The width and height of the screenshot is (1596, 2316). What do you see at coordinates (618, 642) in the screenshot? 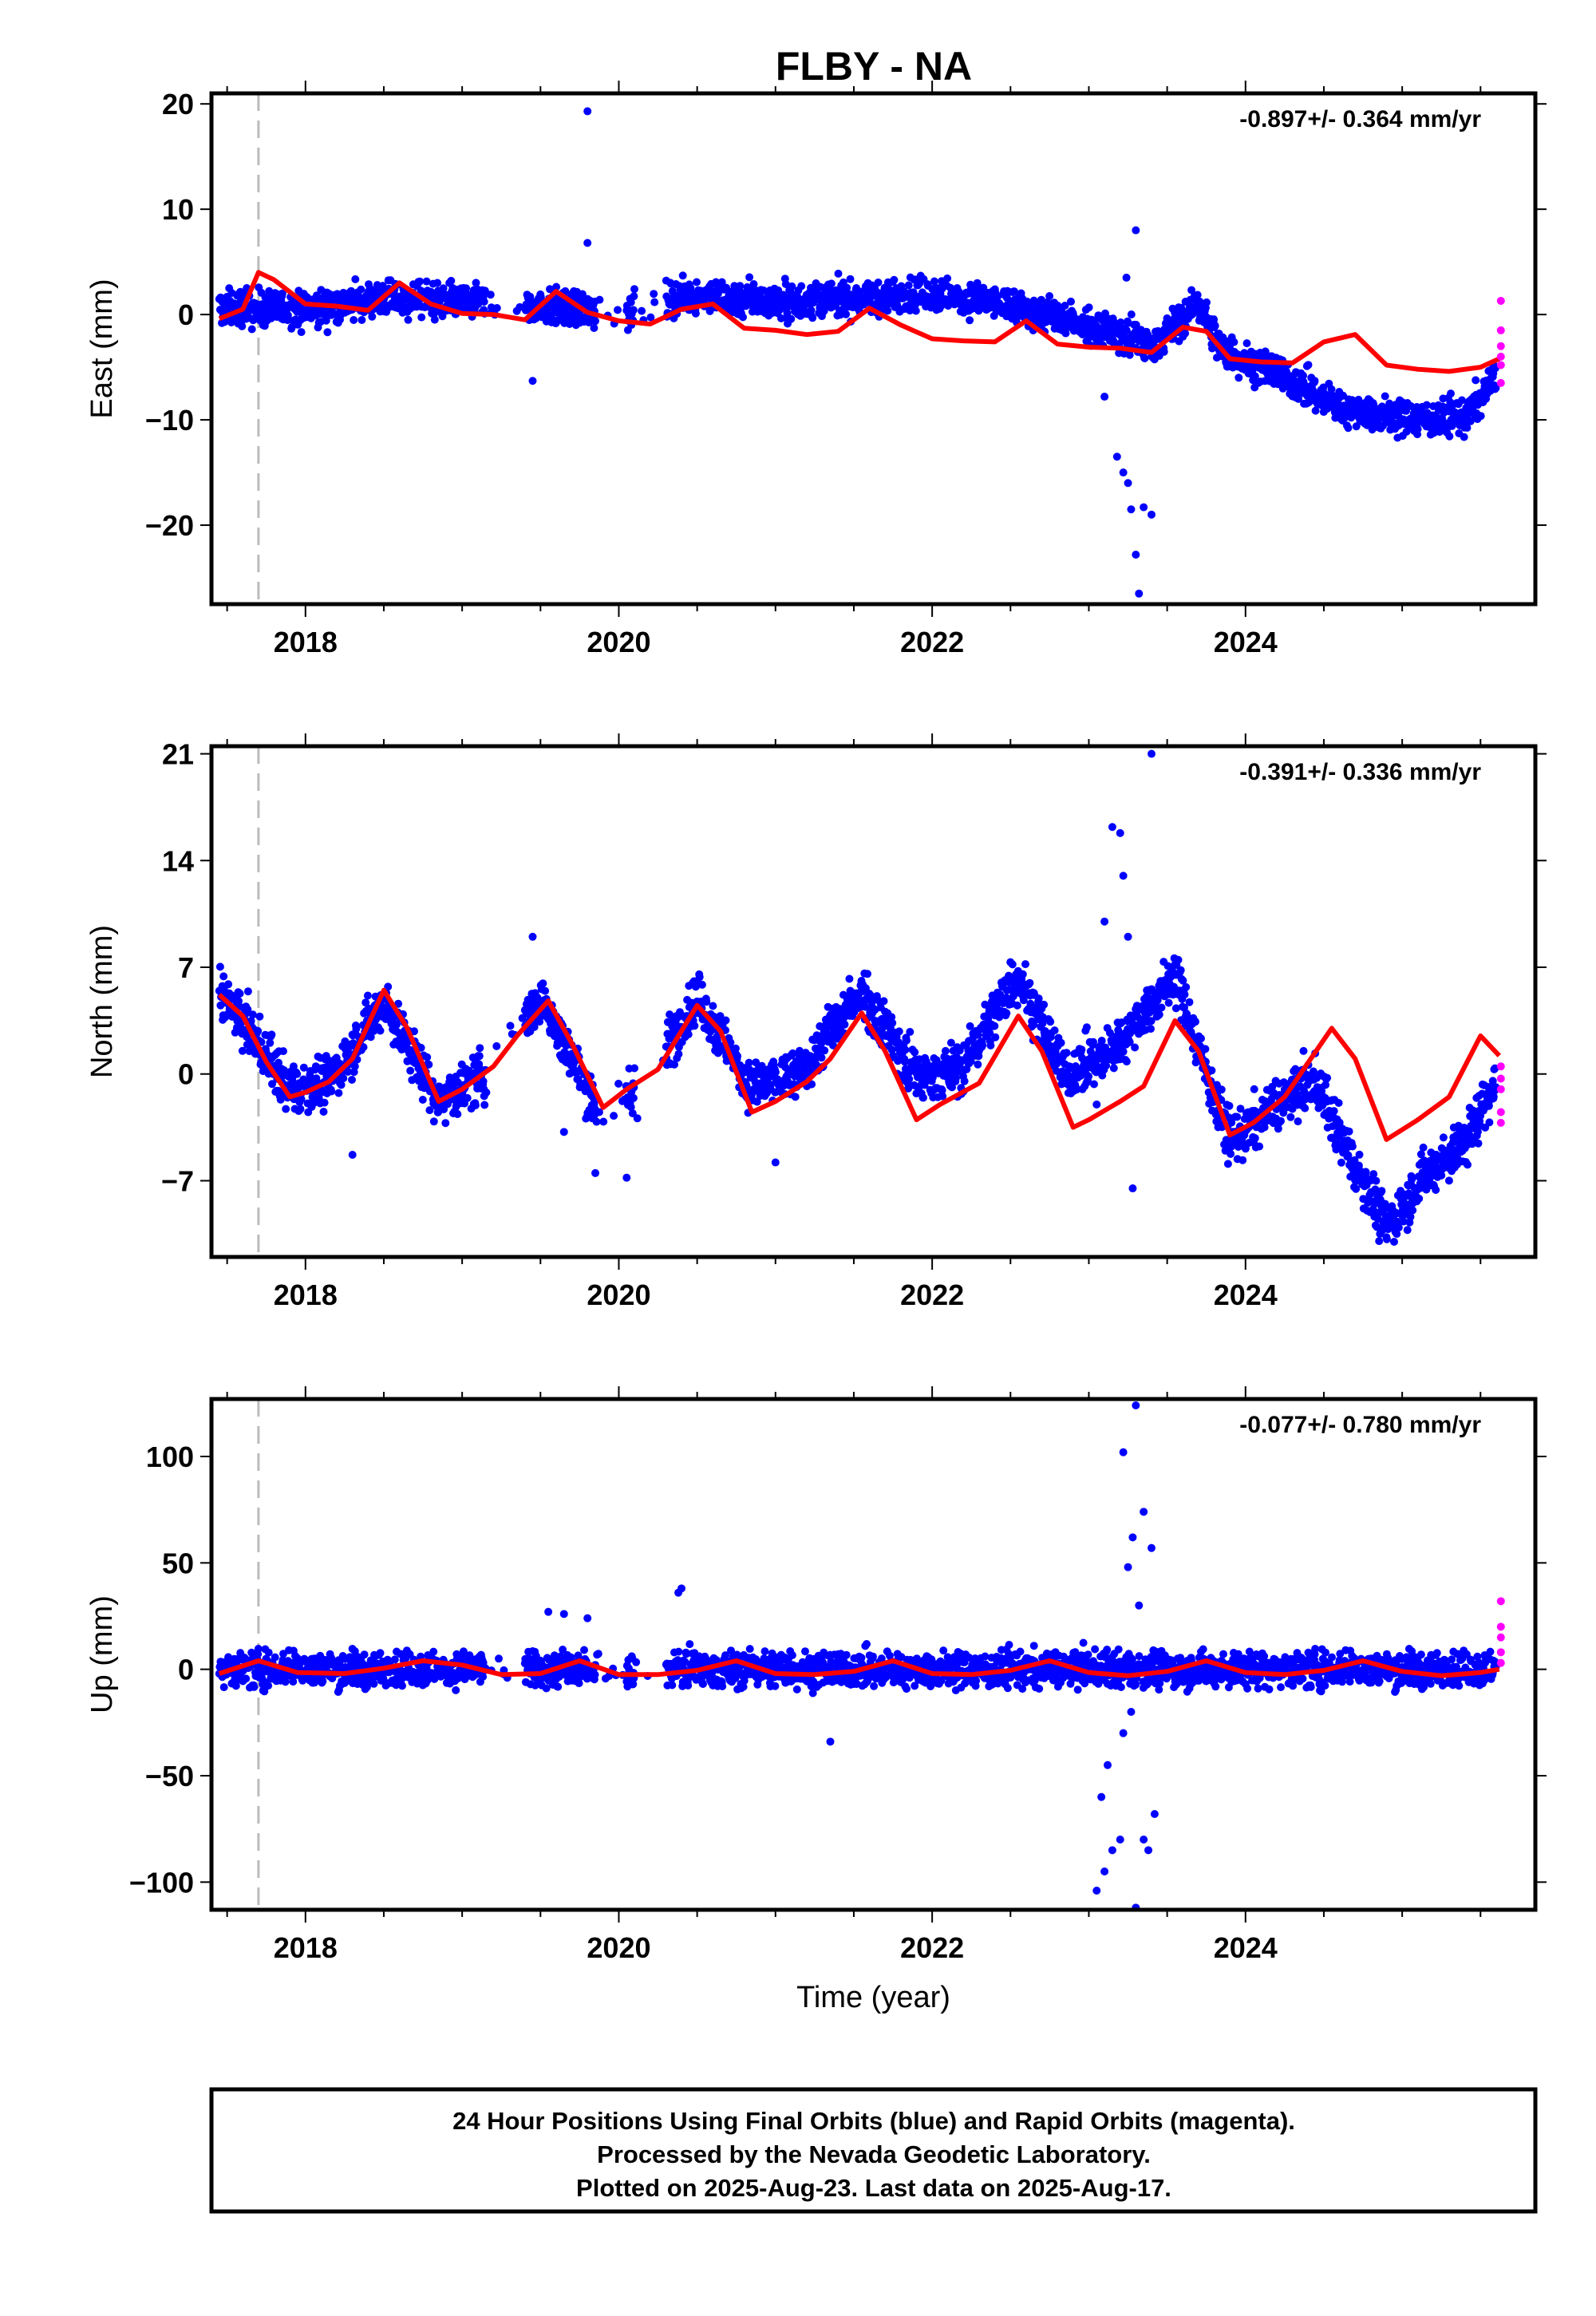
I see `x-tick-label: 2020` at bounding box center [618, 642].